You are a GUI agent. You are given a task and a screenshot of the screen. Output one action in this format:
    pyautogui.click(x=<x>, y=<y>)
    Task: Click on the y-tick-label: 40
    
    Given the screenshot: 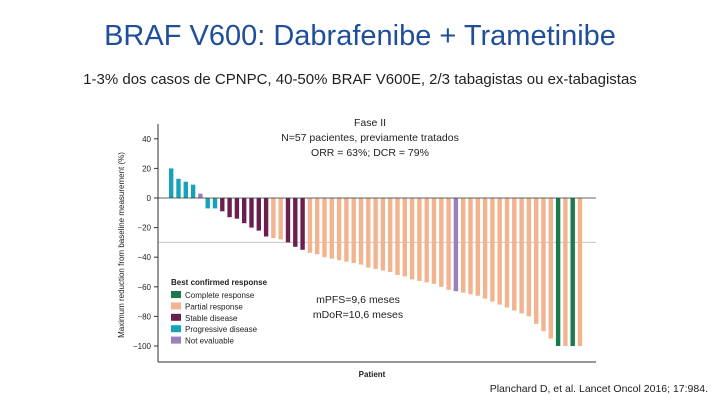 What is the action you would take?
    pyautogui.click(x=146, y=139)
    